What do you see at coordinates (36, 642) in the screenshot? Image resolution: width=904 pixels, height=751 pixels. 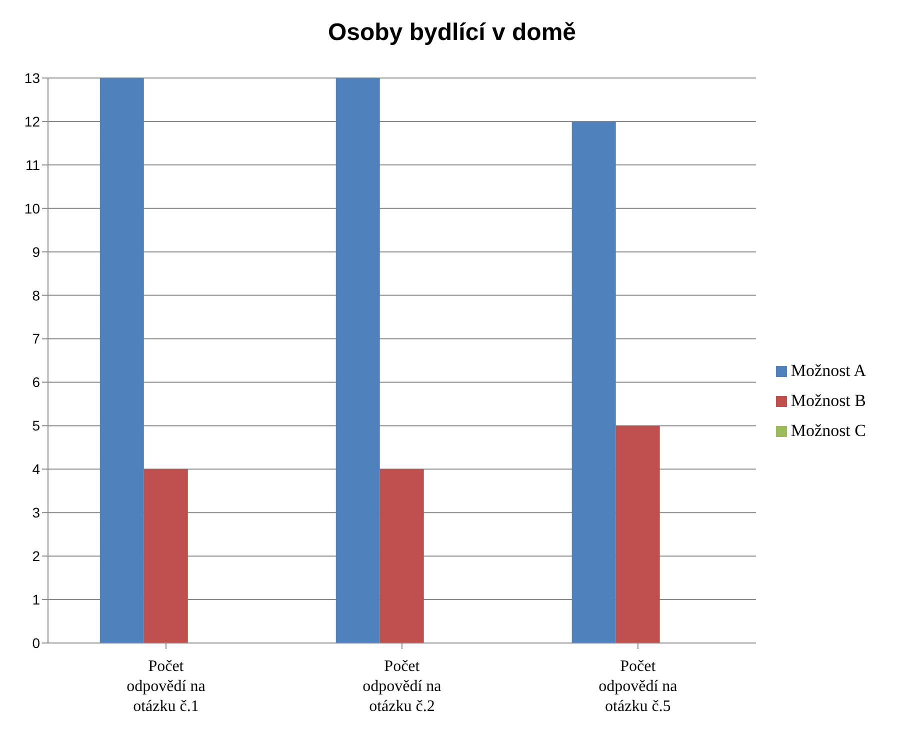 I see `y-tick-label: 0` at bounding box center [36, 642].